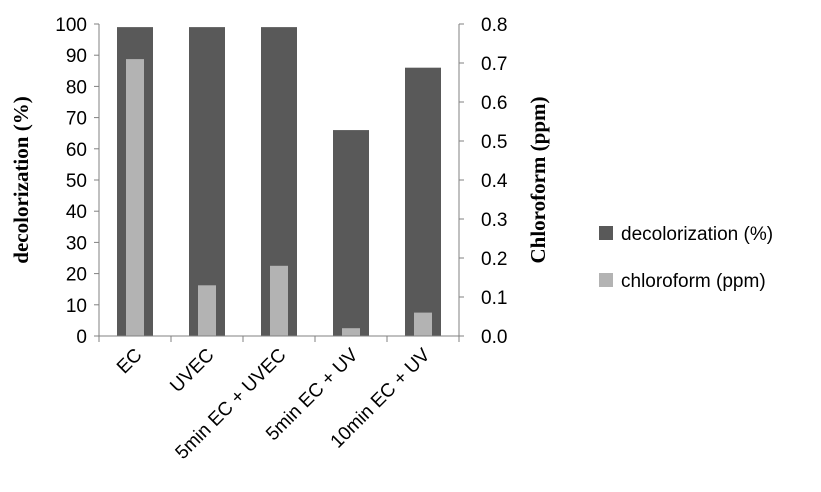 The image size is (821, 492). What do you see at coordinates (494, 337) in the screenshot?
I see `right-tick-label: 0.0` at bounding box center [494, 337].